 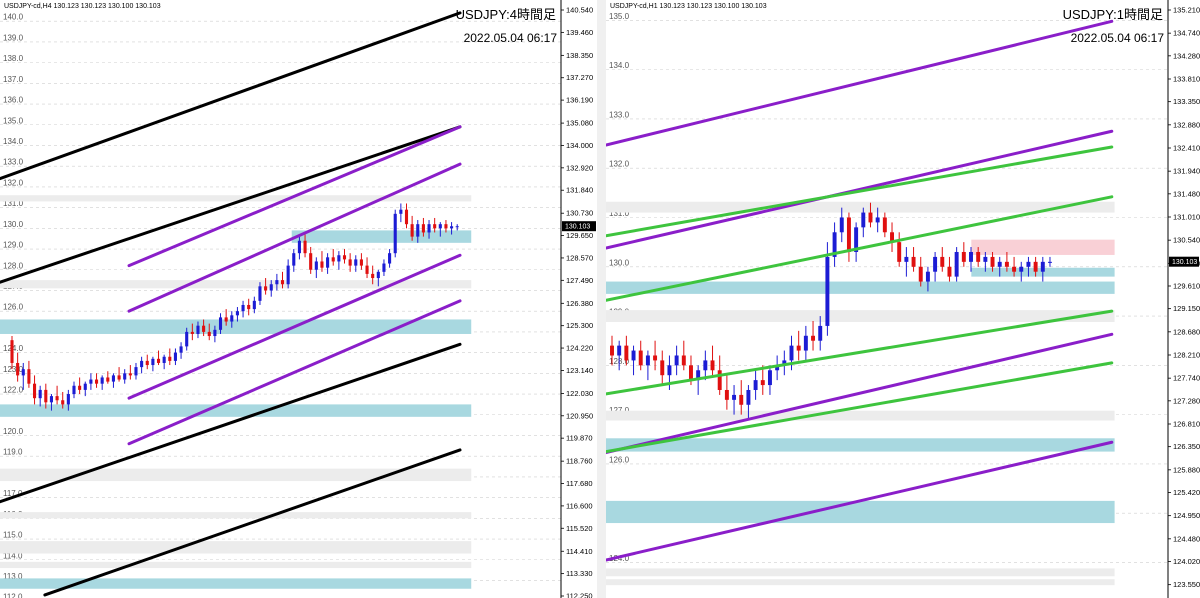 I want to click on chart-0-axis-tick-label: 120.950, so click(x=579, y=415).